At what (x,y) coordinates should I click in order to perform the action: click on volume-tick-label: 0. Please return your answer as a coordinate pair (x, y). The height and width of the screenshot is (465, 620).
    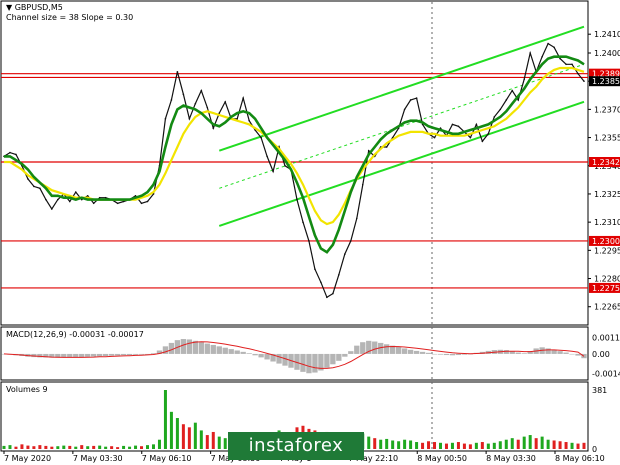
    Looking at the image, I should click on (594, 449).